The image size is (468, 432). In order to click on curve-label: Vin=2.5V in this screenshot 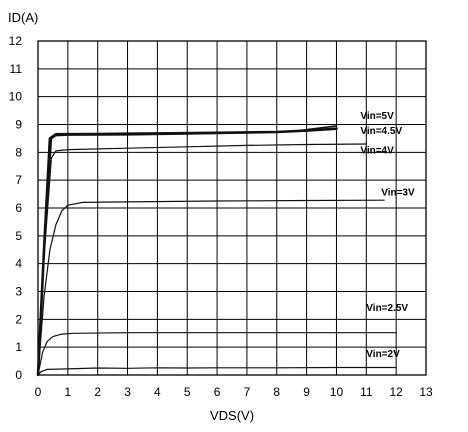, I will do `click(387, 308)`.